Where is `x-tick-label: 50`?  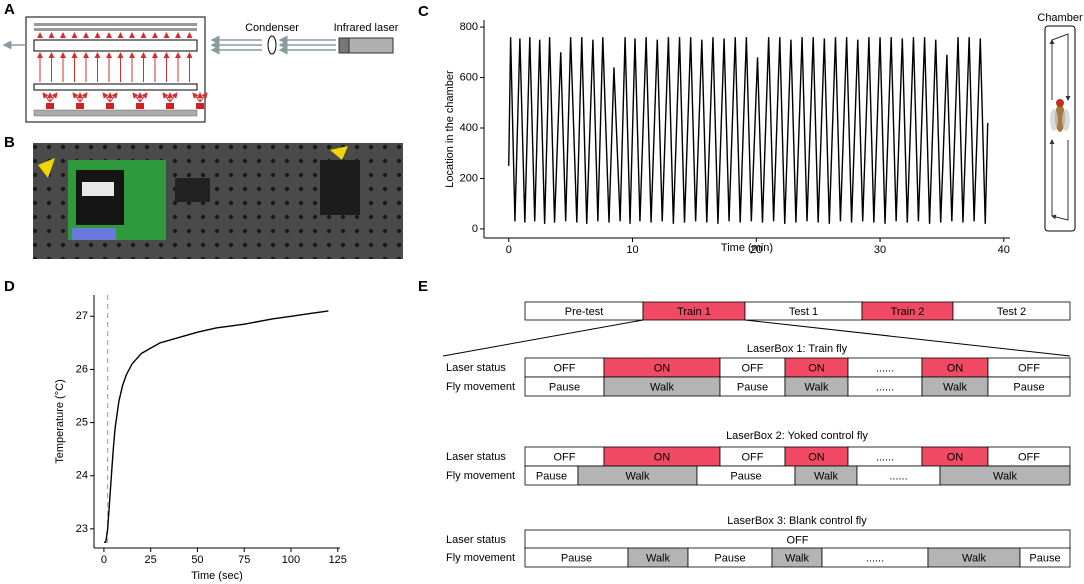 x-tick-label: 50 is located at coordinates (197, 560).